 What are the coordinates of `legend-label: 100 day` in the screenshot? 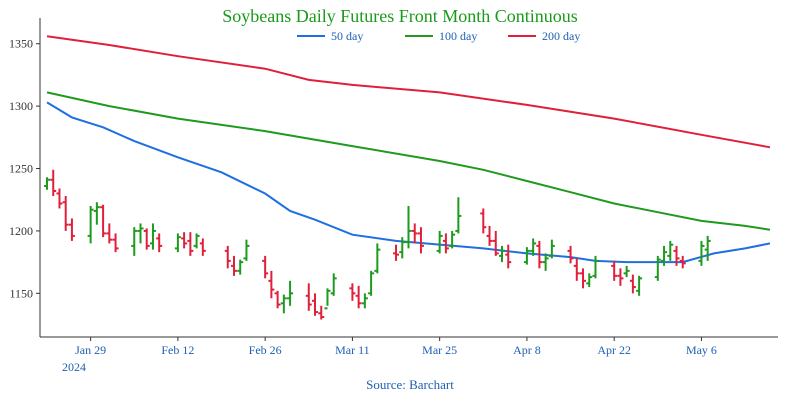 It's located at (458, 36).